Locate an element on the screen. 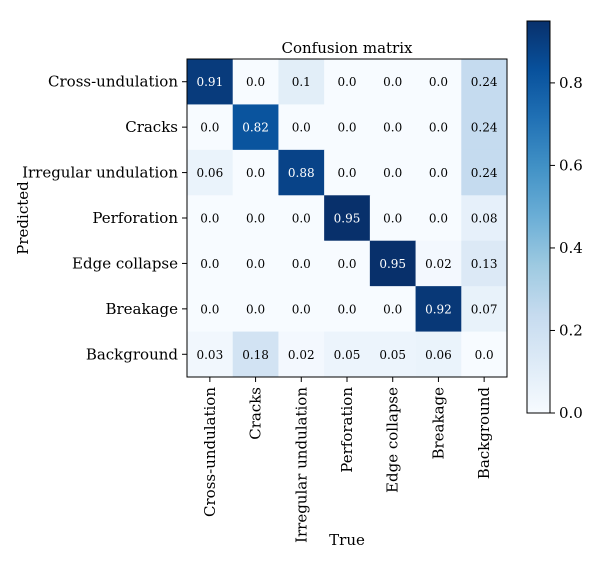 This screenshot has width=600, height=567. colorbar-tick-label: 0.8 is located at coordinates (571, 83).